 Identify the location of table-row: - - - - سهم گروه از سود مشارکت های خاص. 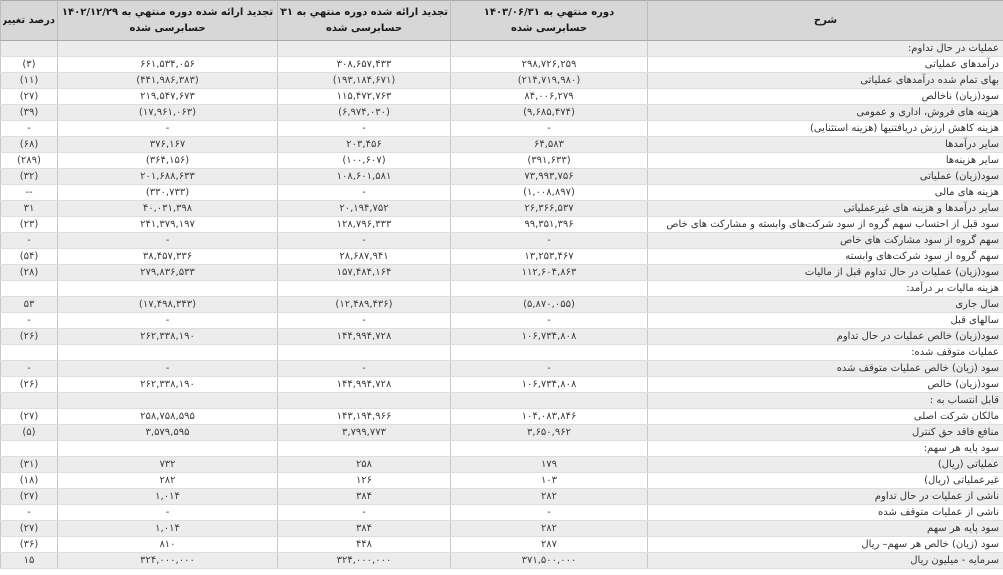
(501, 240).